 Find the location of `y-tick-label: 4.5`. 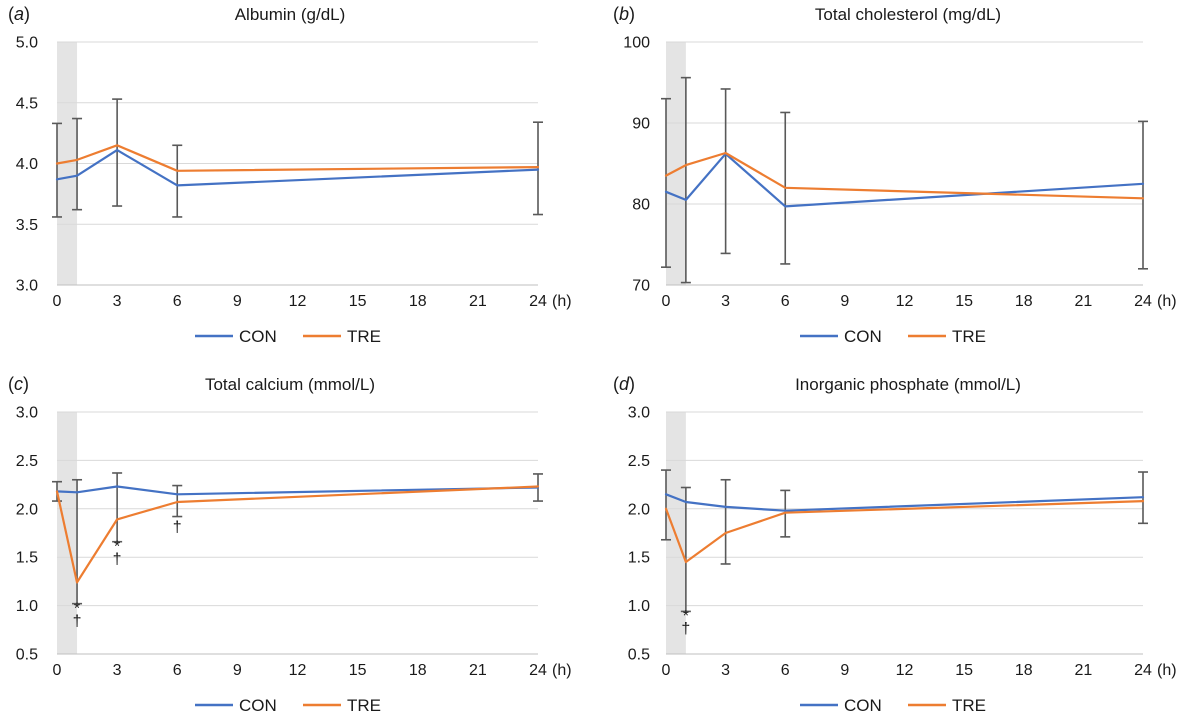

y-tick-label: 4.5 is located at coordinates (27, 103).